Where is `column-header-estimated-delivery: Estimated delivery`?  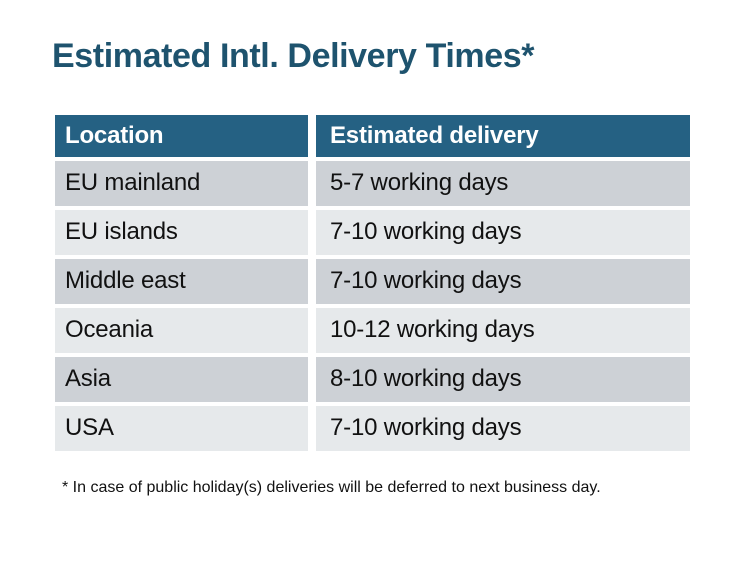
column-header-estimated-delivery: Estimated delivery is located at coordinates (503, 135).